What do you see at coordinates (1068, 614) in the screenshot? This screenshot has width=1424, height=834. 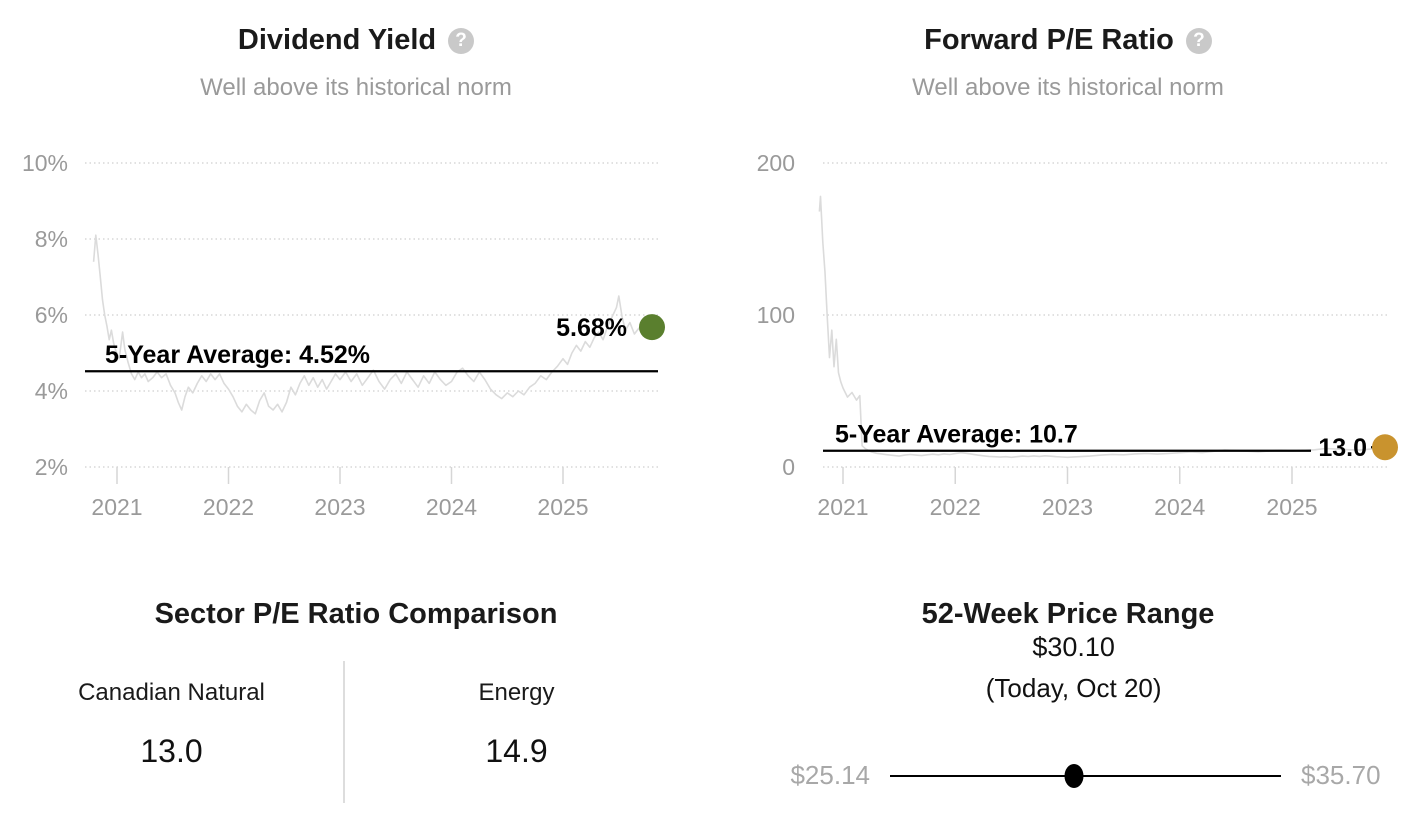 I see `section-title: 52-Week Price Range` at bounding box center [1068, 614].